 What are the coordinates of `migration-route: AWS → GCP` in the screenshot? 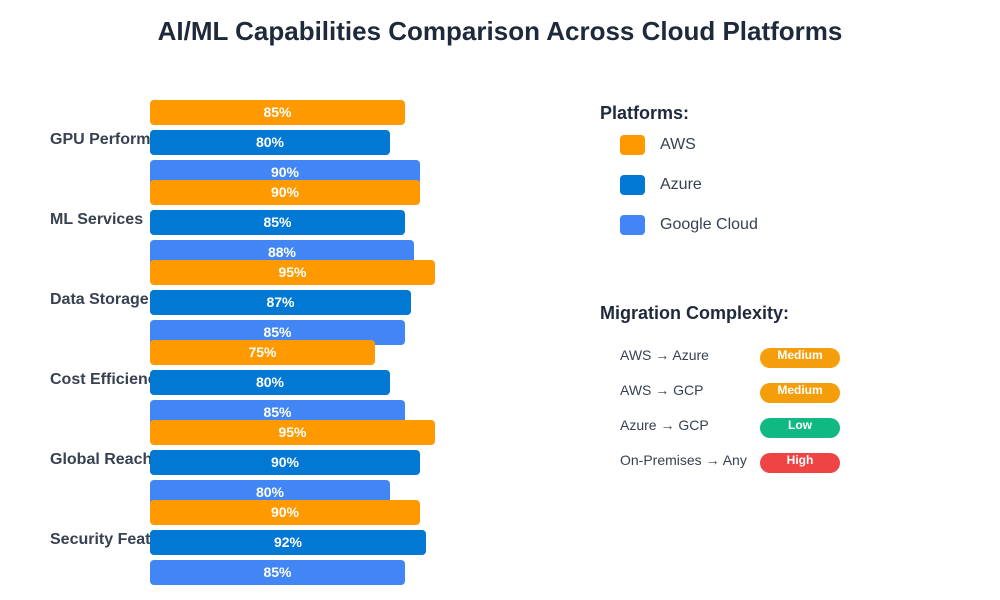 It's located at (662, 390).